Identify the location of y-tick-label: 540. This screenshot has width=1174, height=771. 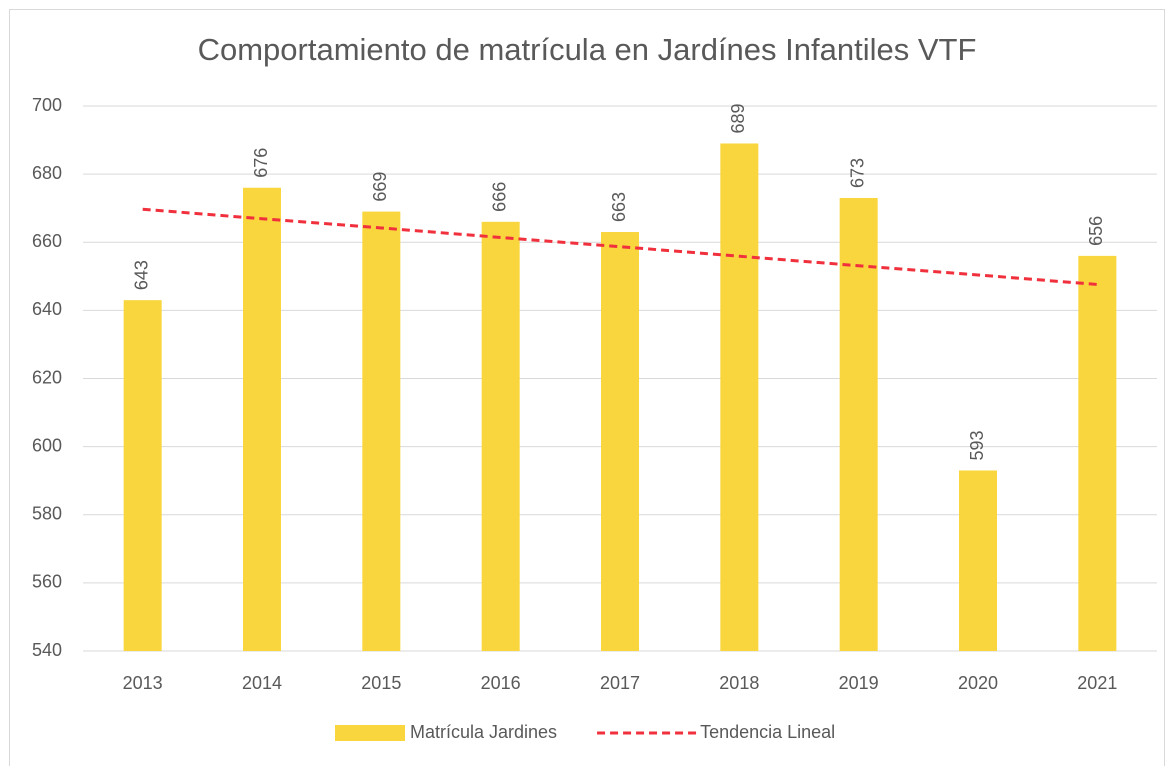
(47, 650).